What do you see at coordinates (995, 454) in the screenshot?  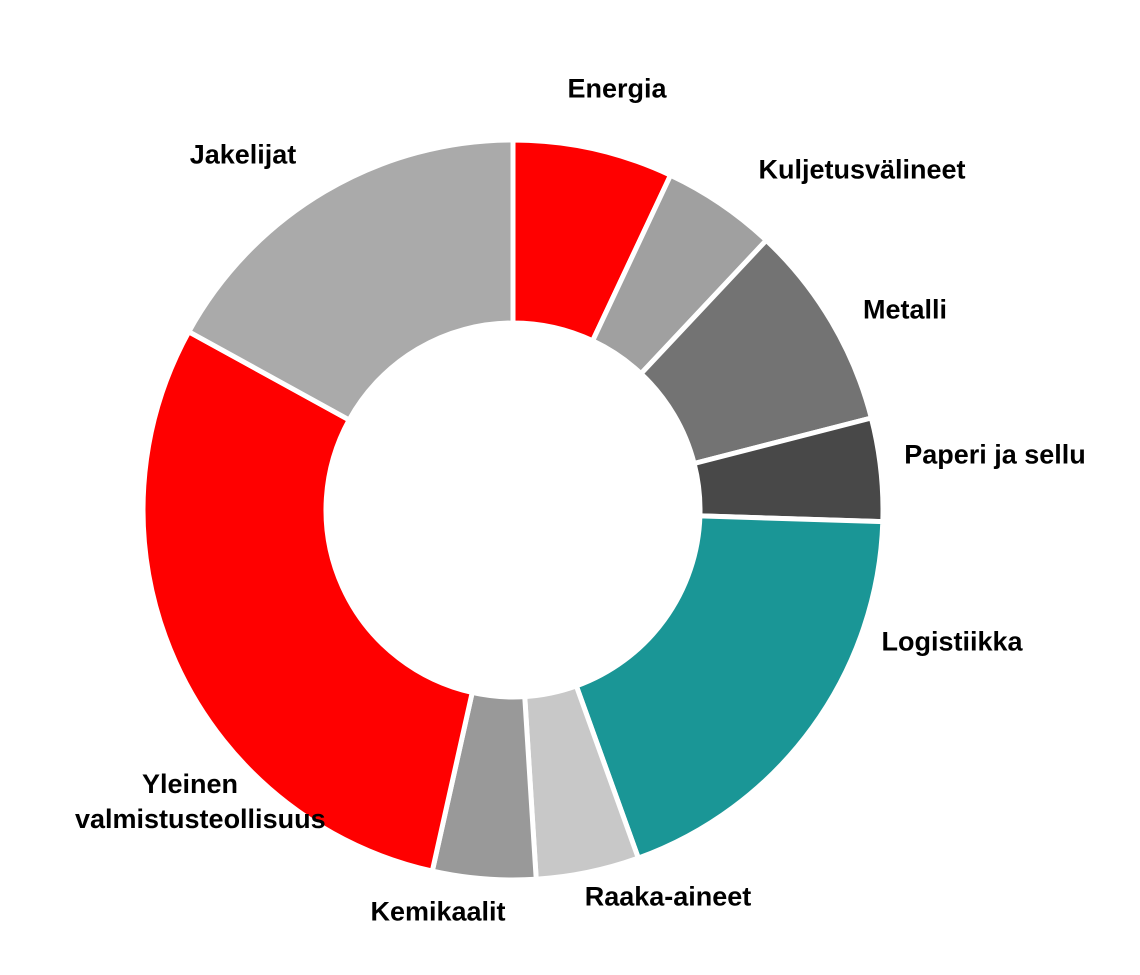 I see `slice-label: Paperi ja sellu` at bounding box center [995, 454].